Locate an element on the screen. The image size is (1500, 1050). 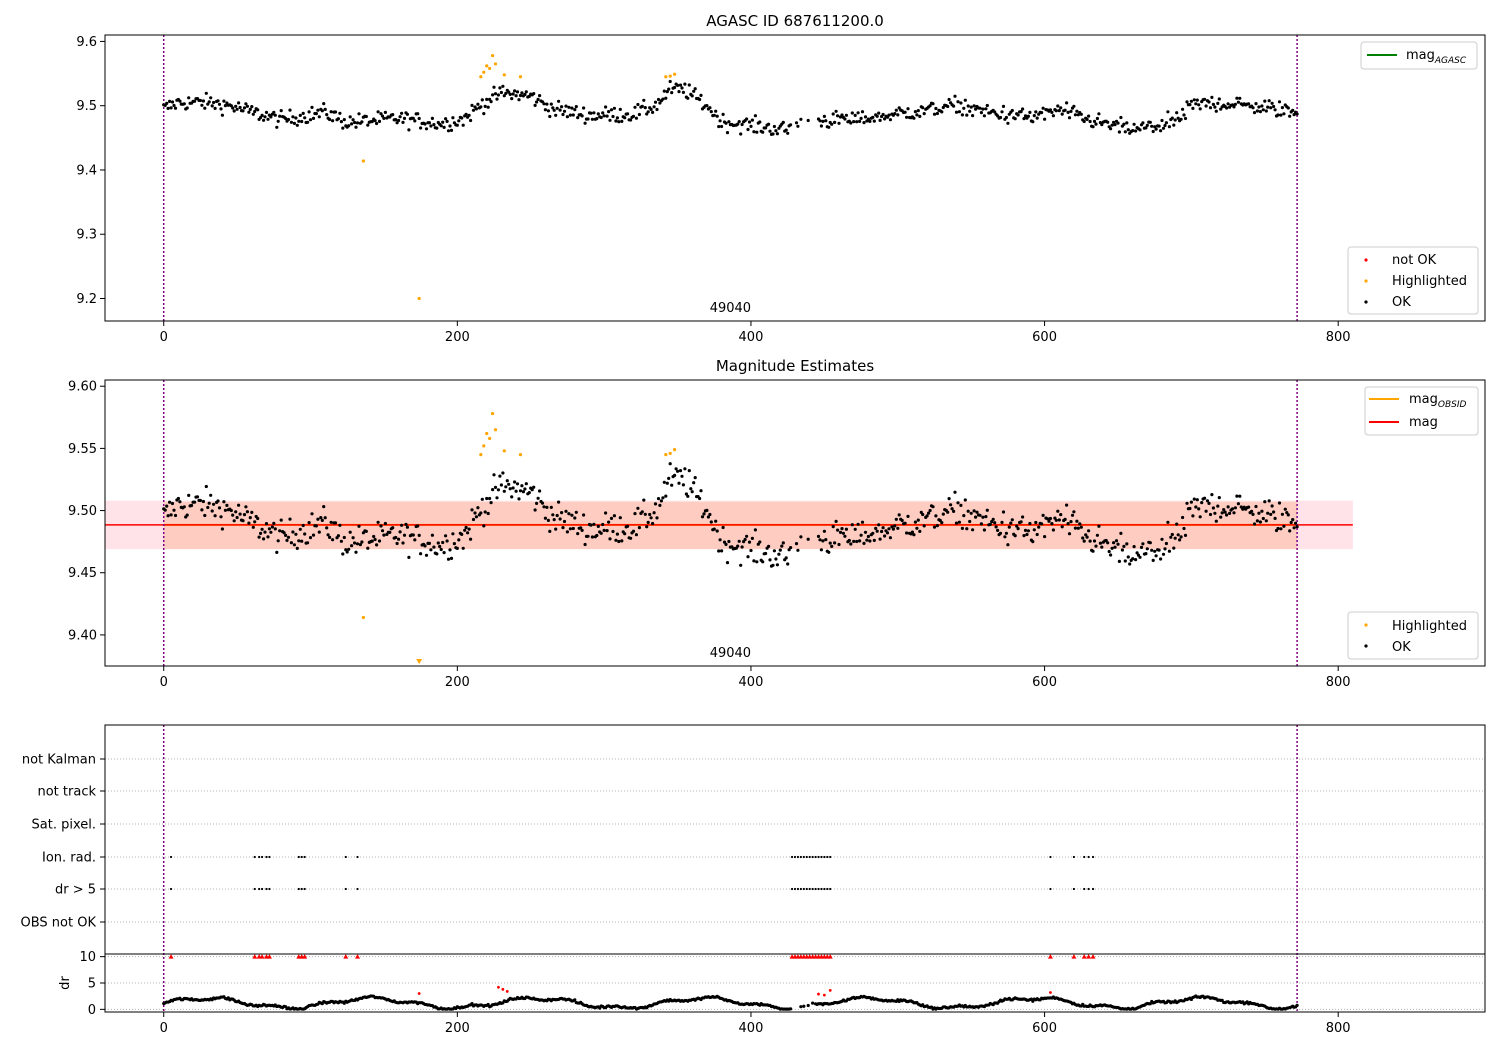
clipped-marker is located at coordinates (419, 661).